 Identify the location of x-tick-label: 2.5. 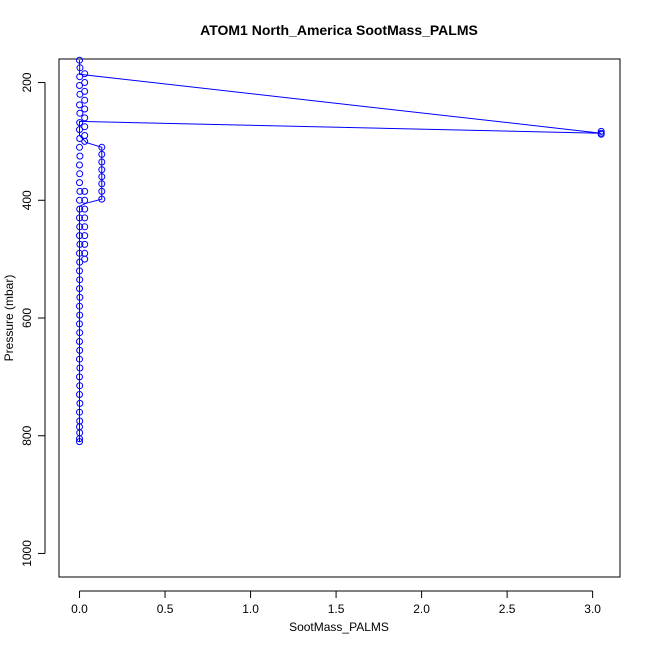
(507, 609).